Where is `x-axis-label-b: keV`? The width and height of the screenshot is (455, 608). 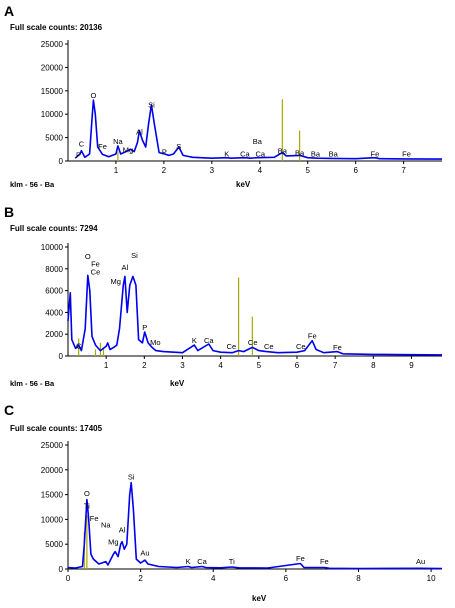
x-axis-label-b: keV is located at coordinates (177, 383).